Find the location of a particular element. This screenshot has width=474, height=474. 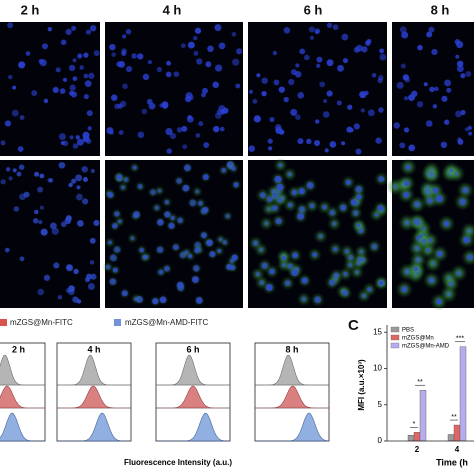

column-label: 6 h is located at coordinates (313, 9).